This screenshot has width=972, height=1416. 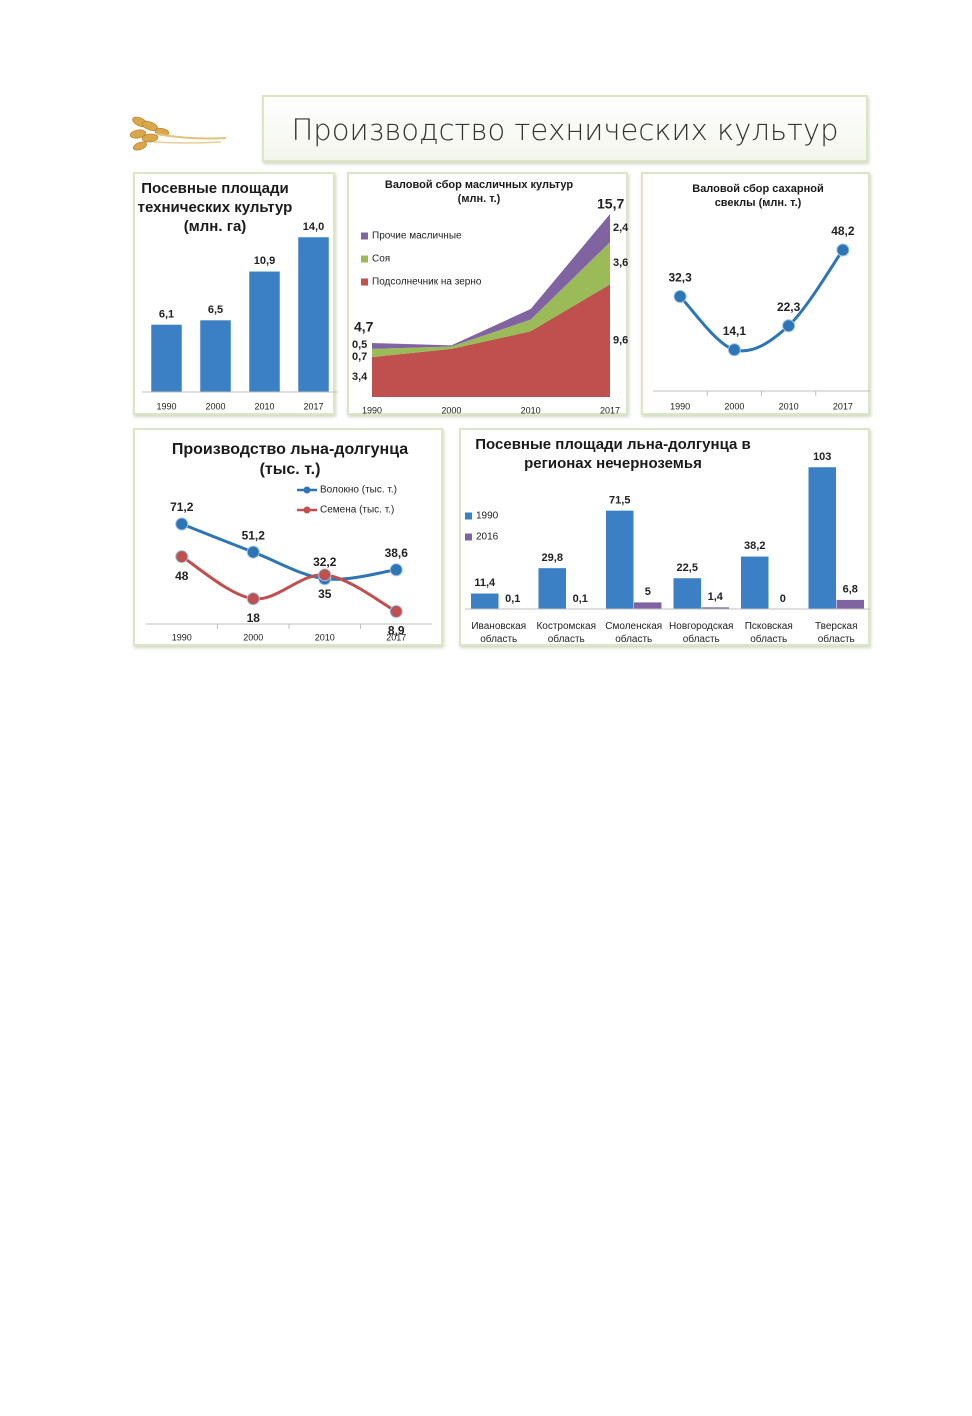 I want to click on x-tick-label: Смоленская область, so click(x=634, y=633).